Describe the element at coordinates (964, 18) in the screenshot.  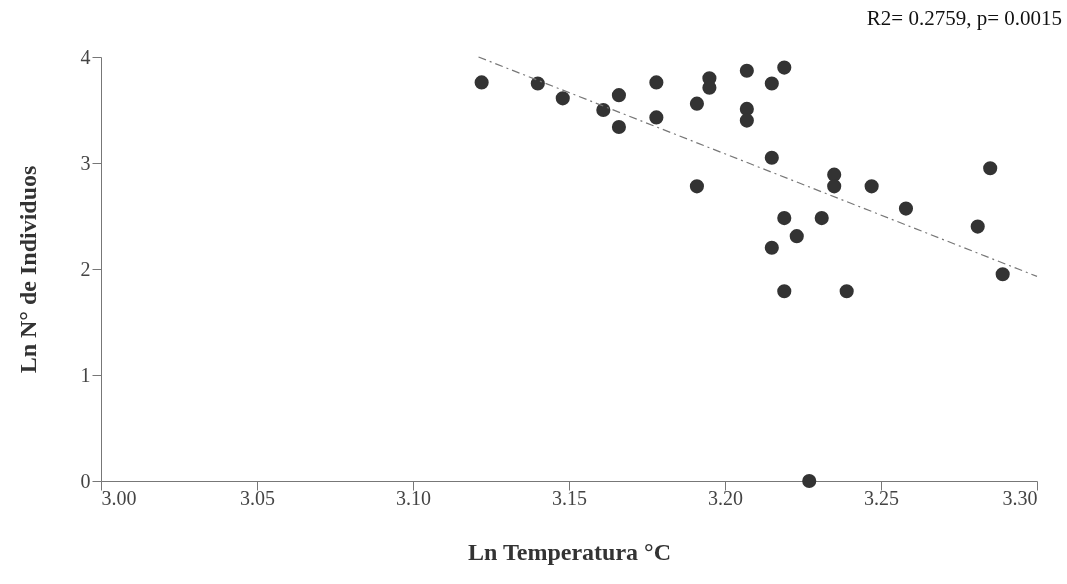
I see `text: R2= 0.2759, p= 0.0015` at that location.